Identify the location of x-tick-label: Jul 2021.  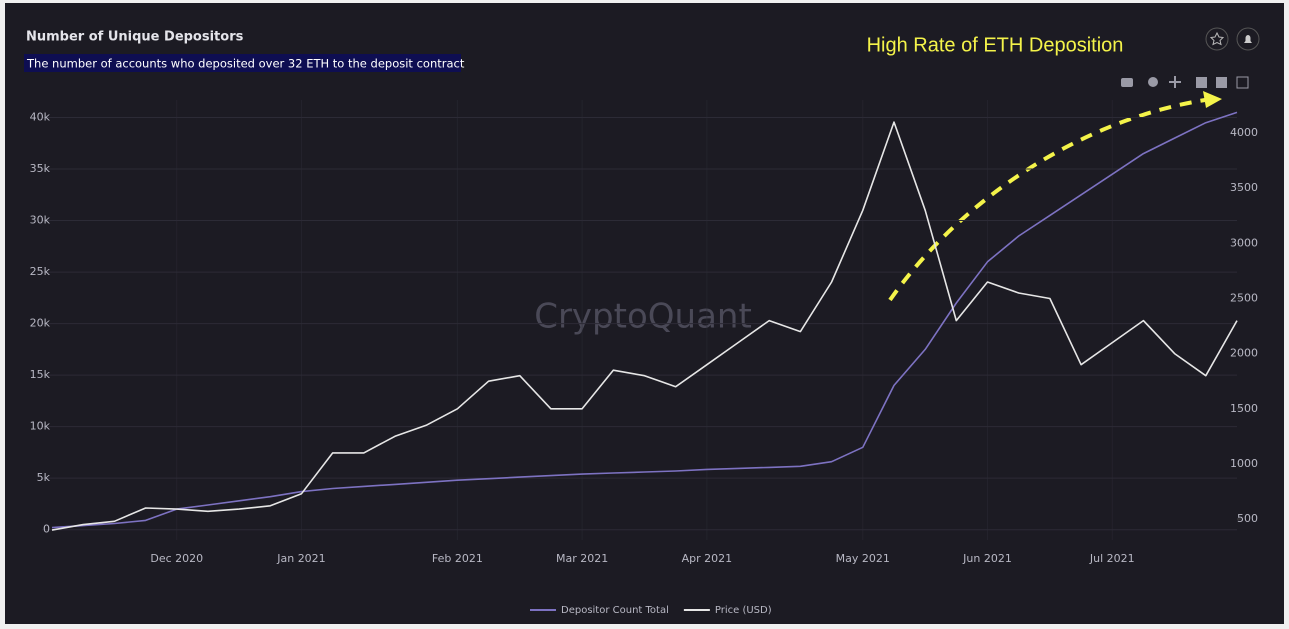
(1112, 558).